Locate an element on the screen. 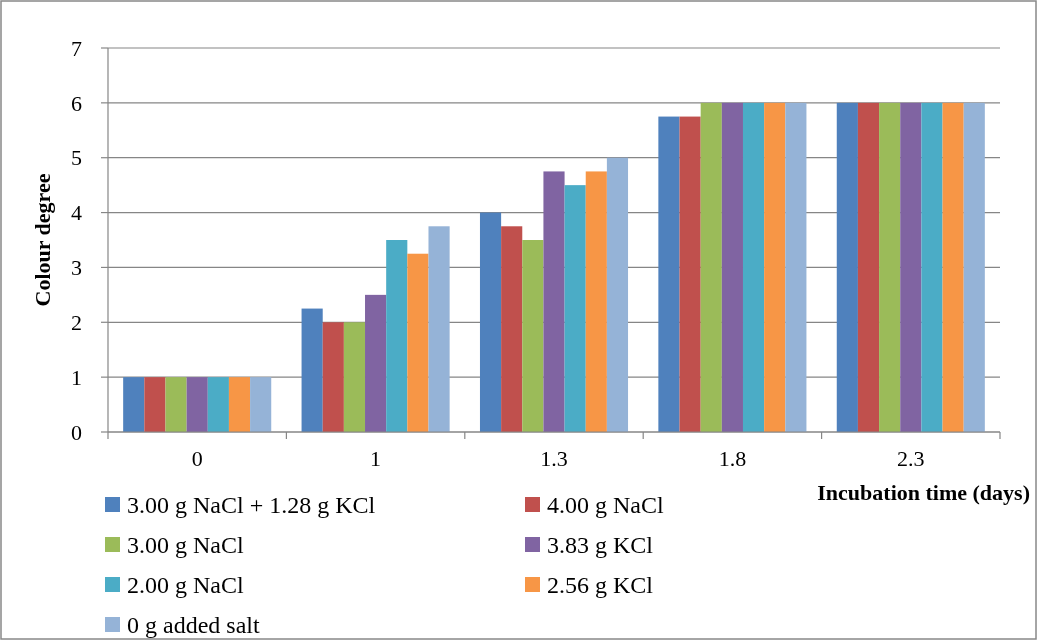 The image size is (1037, 640). x-tick-label: 2.3 is located at coordinates (911, 458).